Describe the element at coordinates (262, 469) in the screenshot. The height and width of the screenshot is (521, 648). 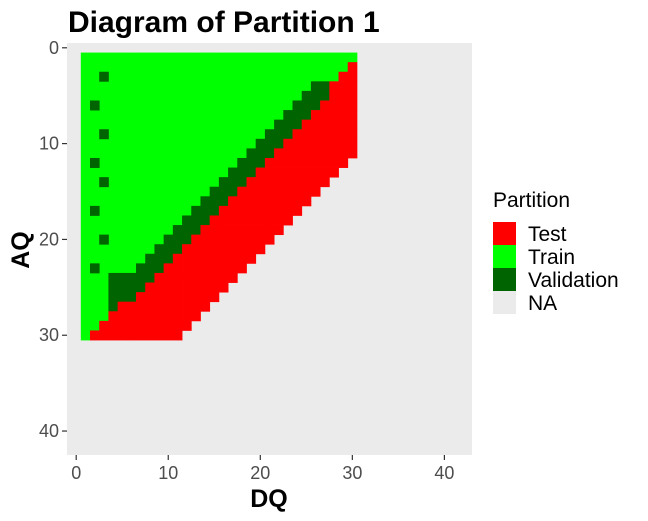
I see `x-axis: 0 10 20 30 40` at that location.